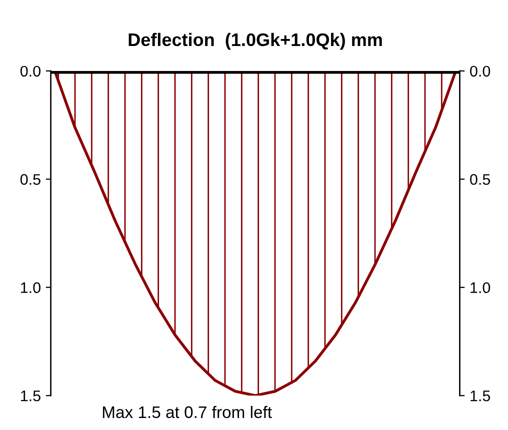 This screenshot has height=430, width=508. What do you see at coordinates (480, 71) in the screenshot?
I see `y2-tick-label: 0.0` at bounding box center [480, 71].